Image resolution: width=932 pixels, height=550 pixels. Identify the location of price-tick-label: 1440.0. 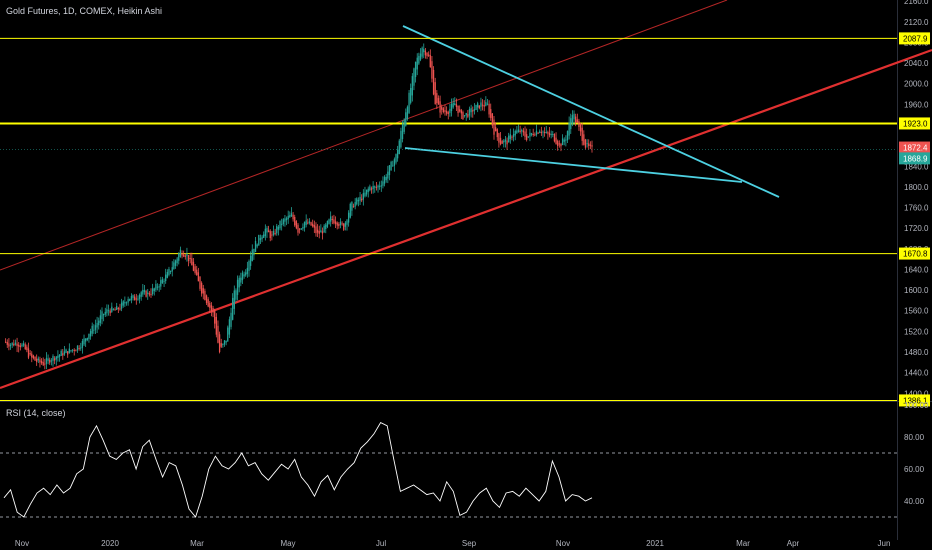
(916, 373).